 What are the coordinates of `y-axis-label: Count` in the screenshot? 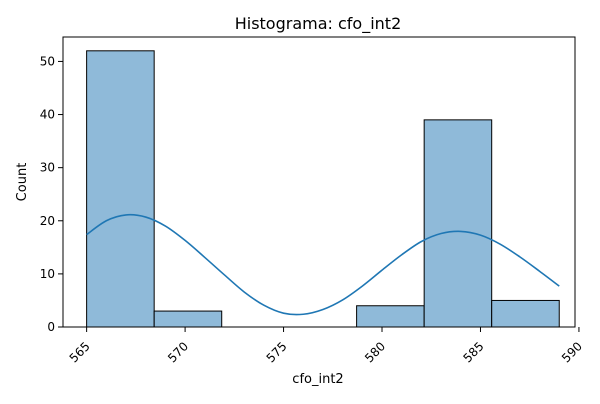 It's located at (22, 182).